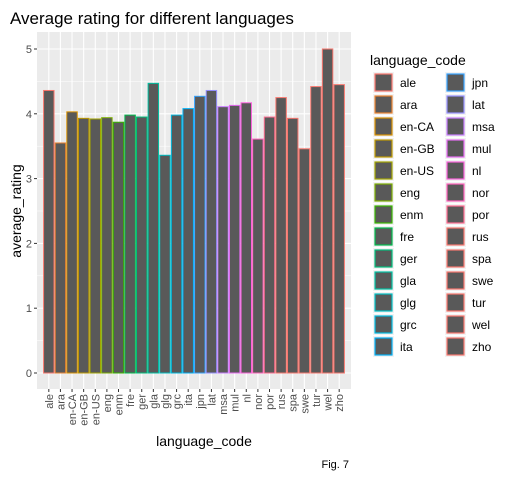  I want to click on x-tick-label: swe, so click(305, 404).